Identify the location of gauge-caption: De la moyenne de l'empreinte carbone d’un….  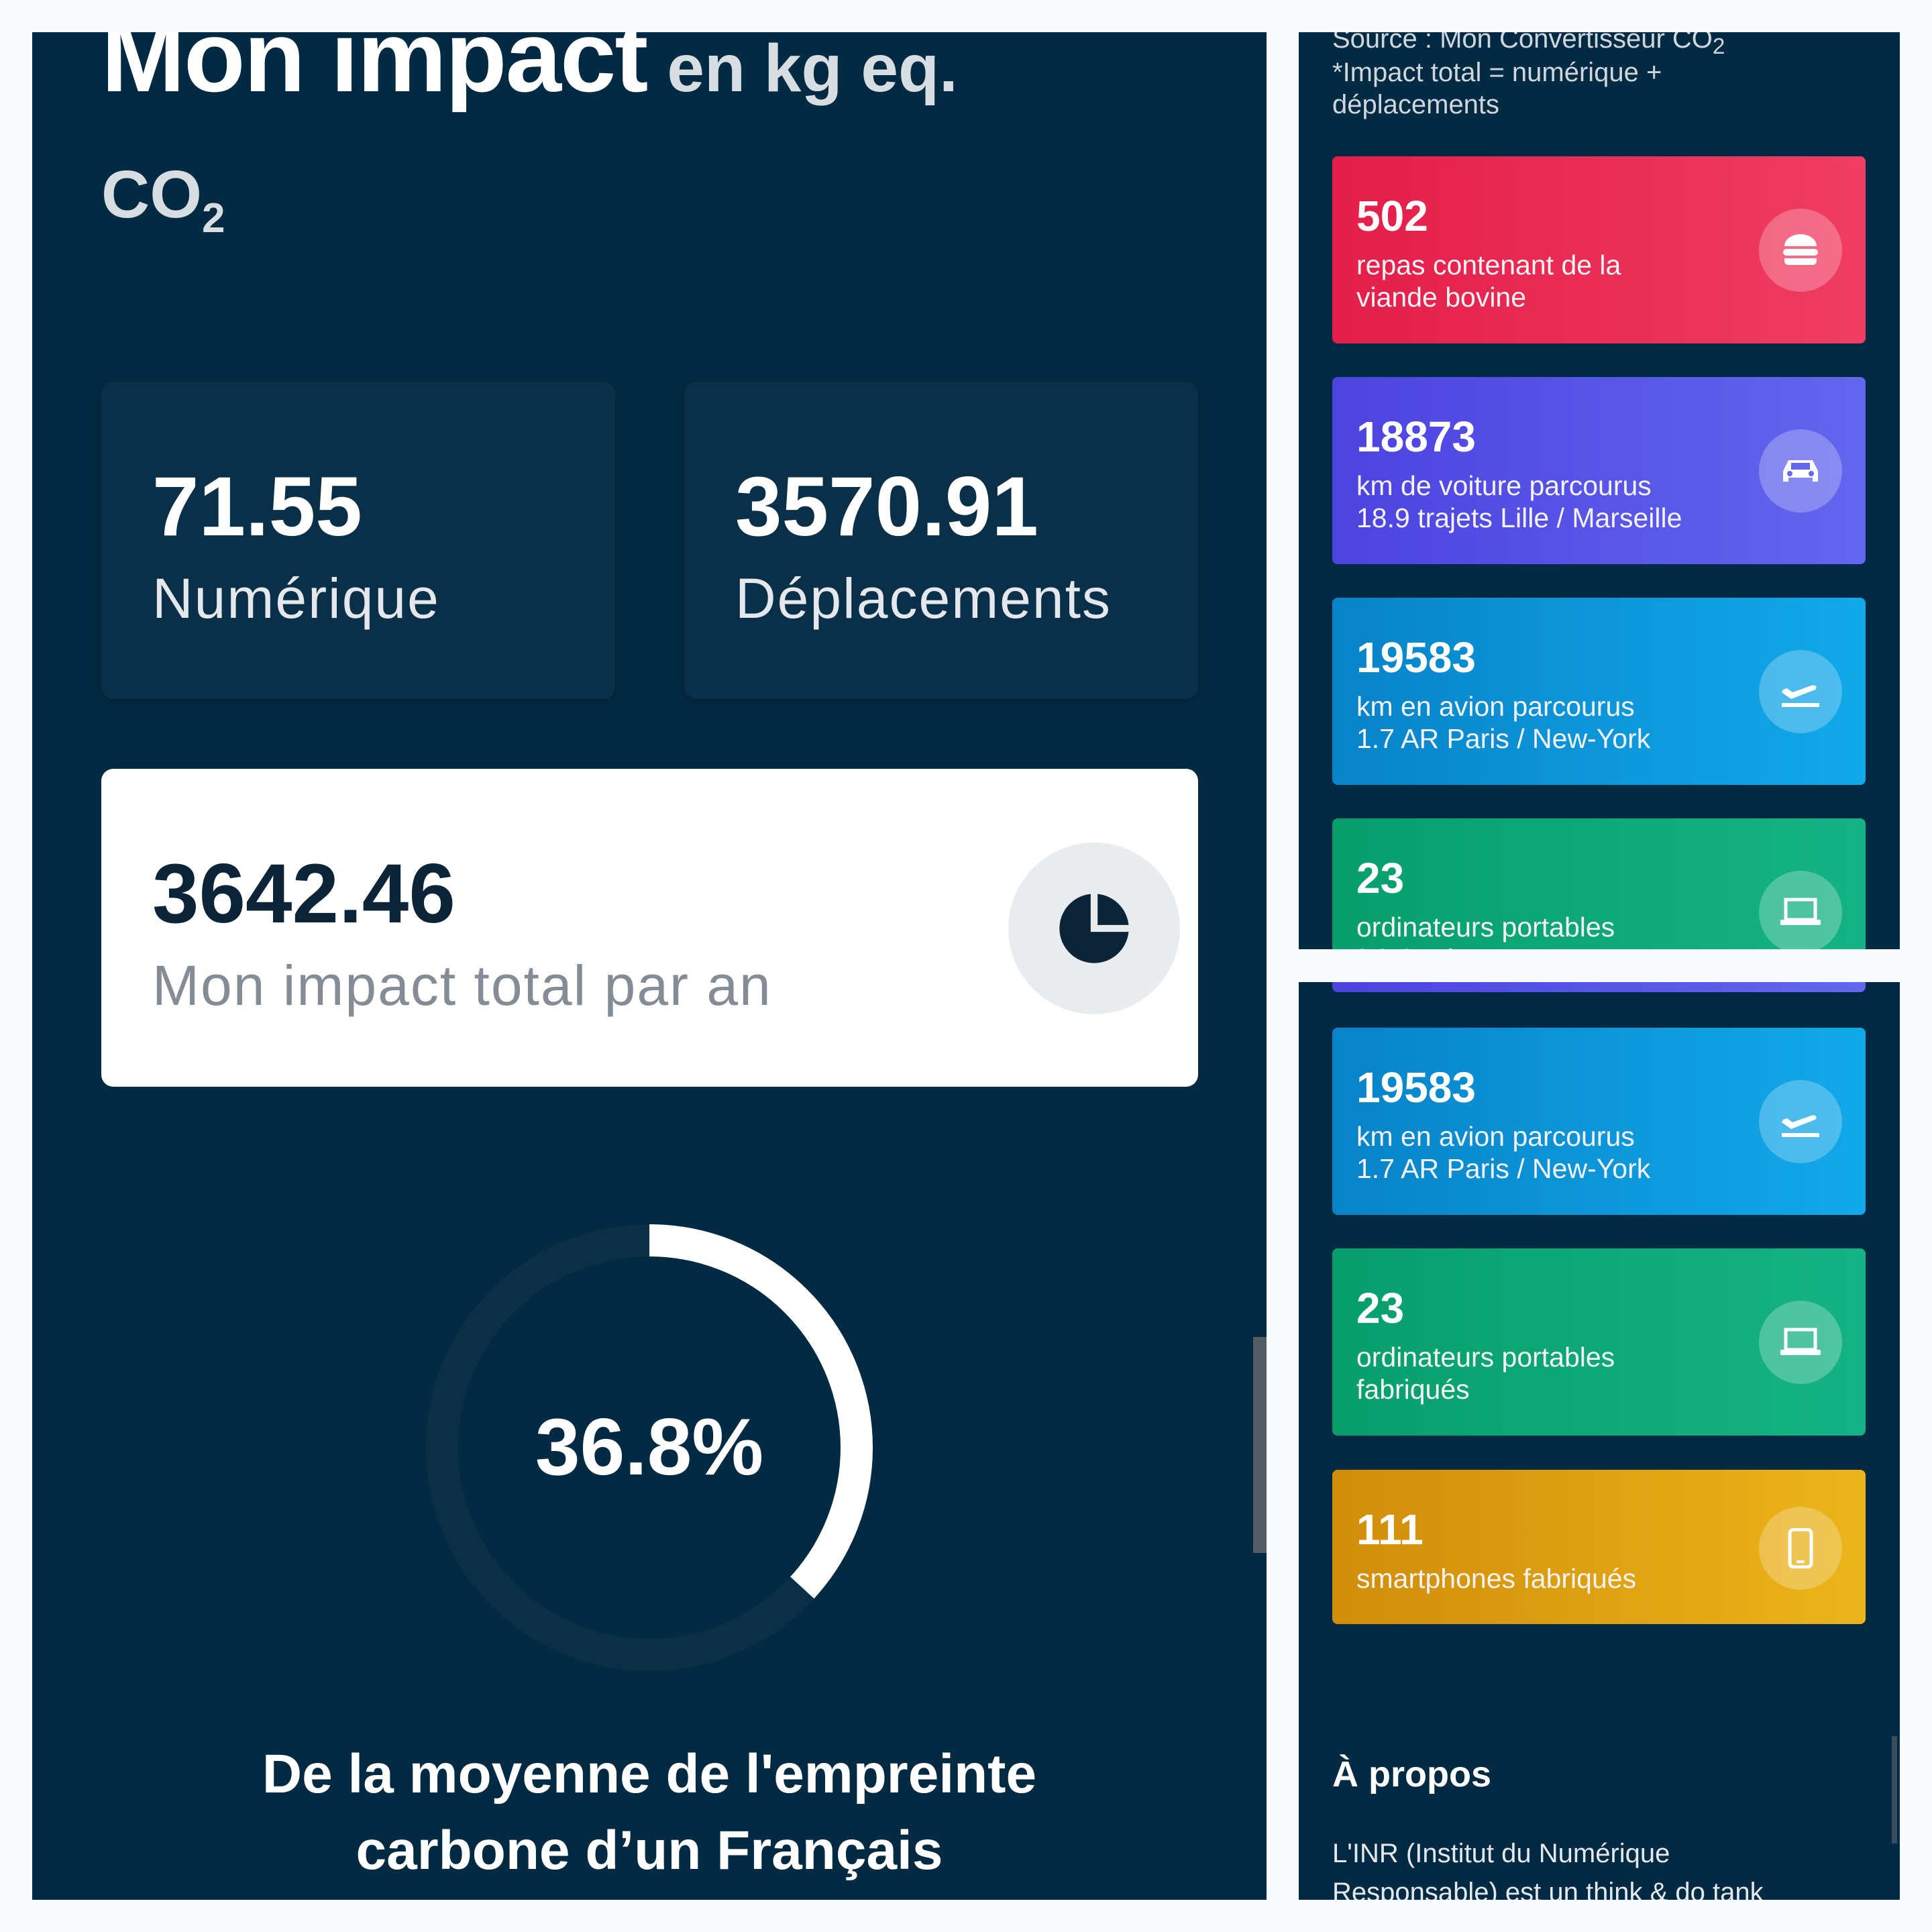
(649, 1812).